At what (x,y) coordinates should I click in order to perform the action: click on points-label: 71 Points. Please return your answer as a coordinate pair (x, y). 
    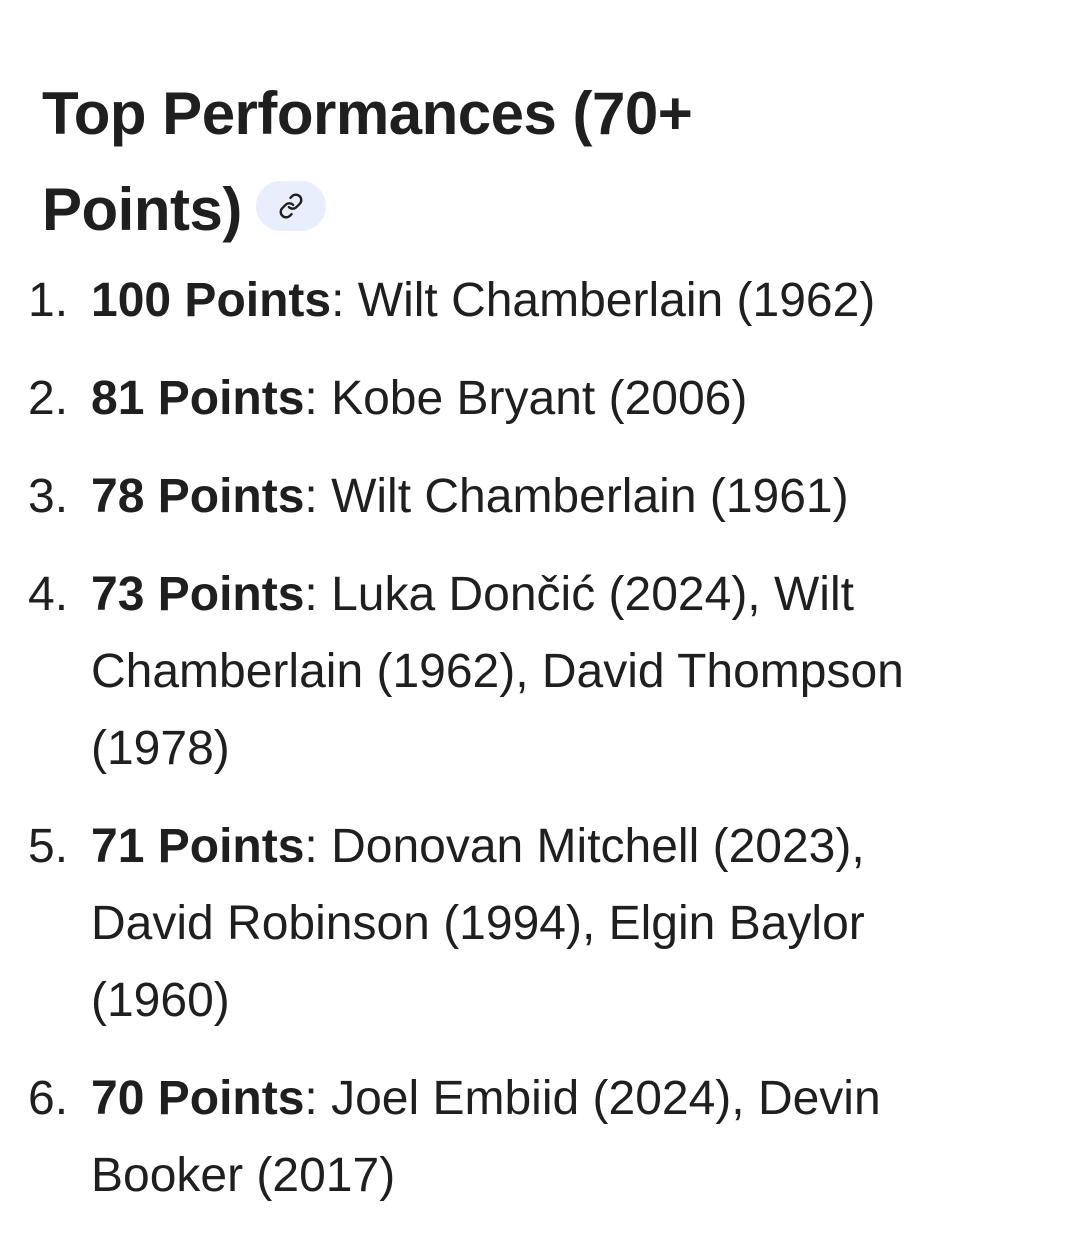
    Looking at the image, I should click on (198, 846).